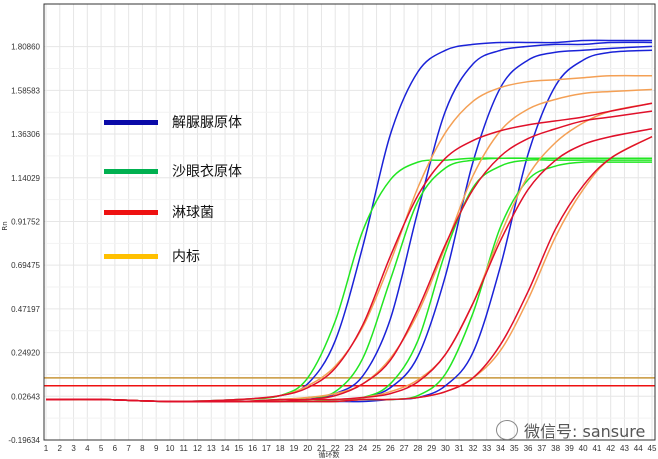  What do you see at coordinates (624, 448) in the screenshot?
I see `x-tick-label: 43` at bounding box center [624, 448].